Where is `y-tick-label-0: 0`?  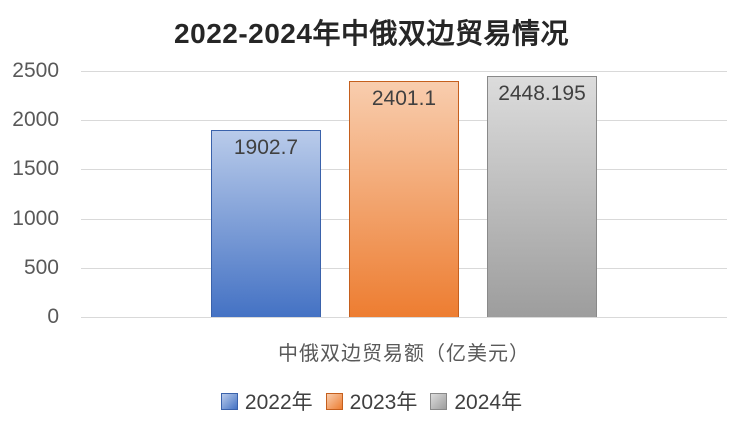
y-tick-label-0: 0 is located at coordinates (53, 316).